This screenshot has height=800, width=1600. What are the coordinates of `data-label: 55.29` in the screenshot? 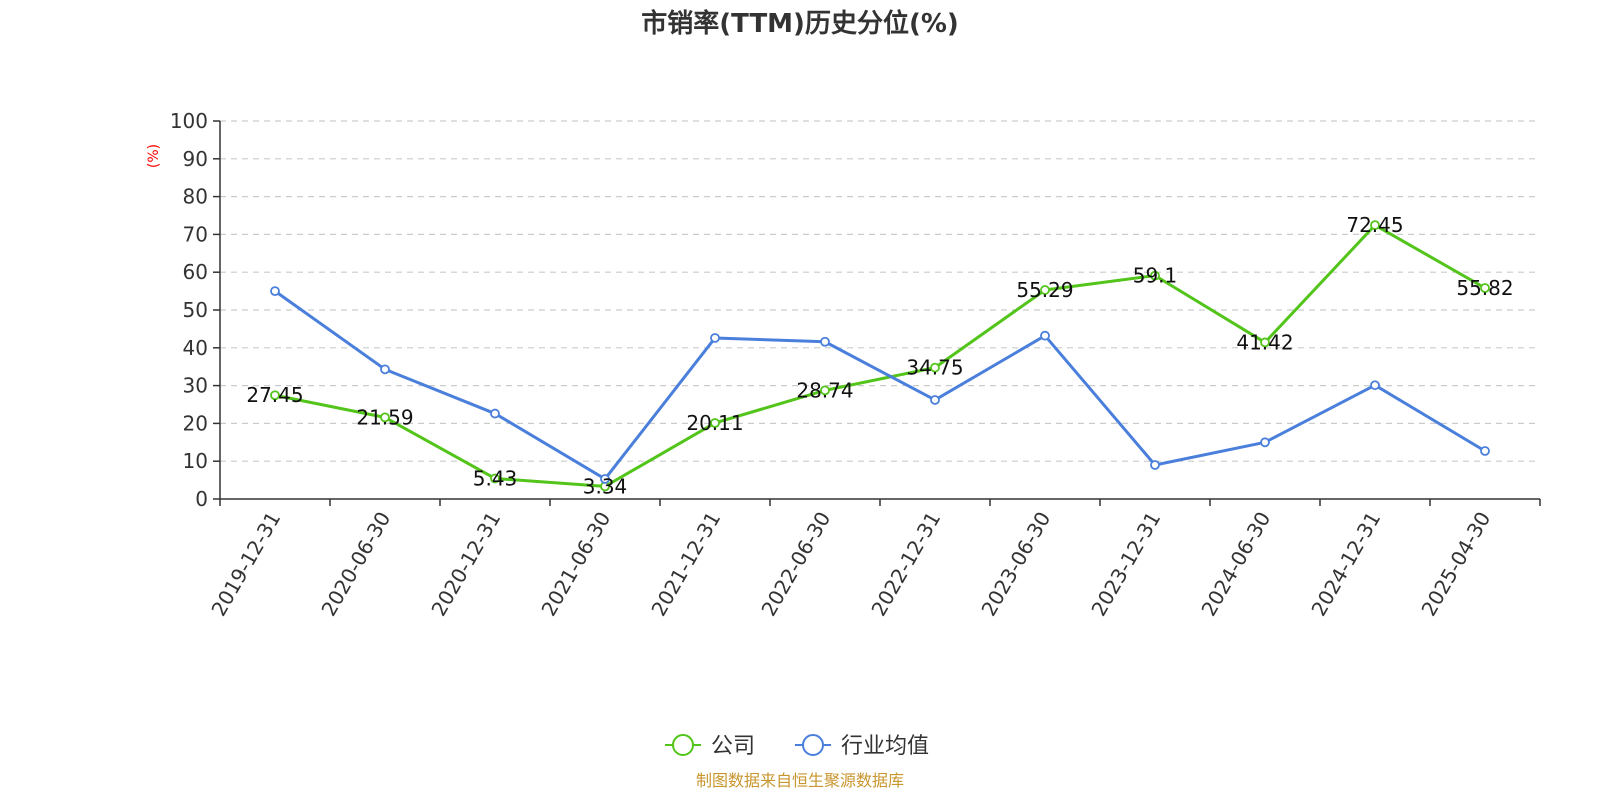 It's located at (1044, 290).